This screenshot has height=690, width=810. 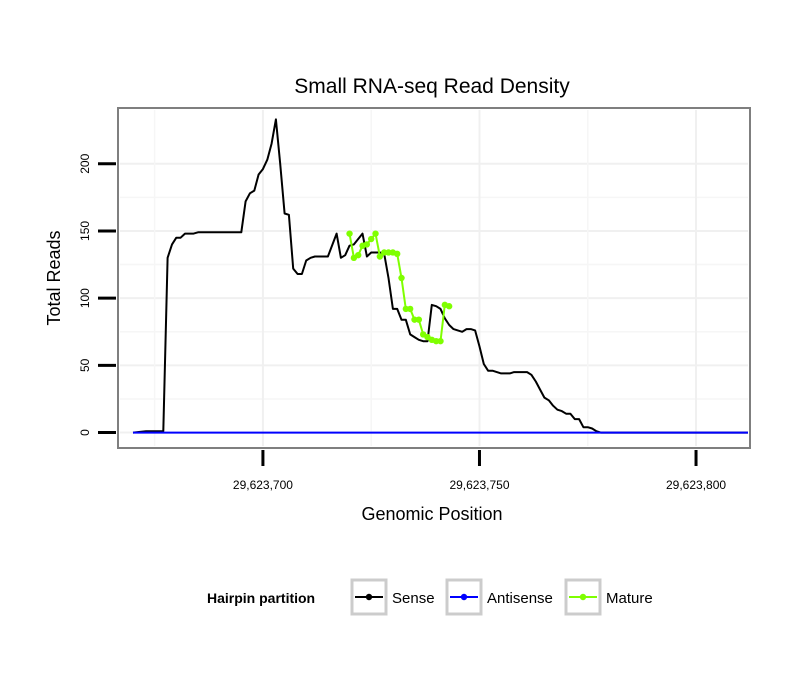 What do you see at coordinates (369, 597) in the screenshot?
I see `legend-point-sense` at bounding box center [369, 597].